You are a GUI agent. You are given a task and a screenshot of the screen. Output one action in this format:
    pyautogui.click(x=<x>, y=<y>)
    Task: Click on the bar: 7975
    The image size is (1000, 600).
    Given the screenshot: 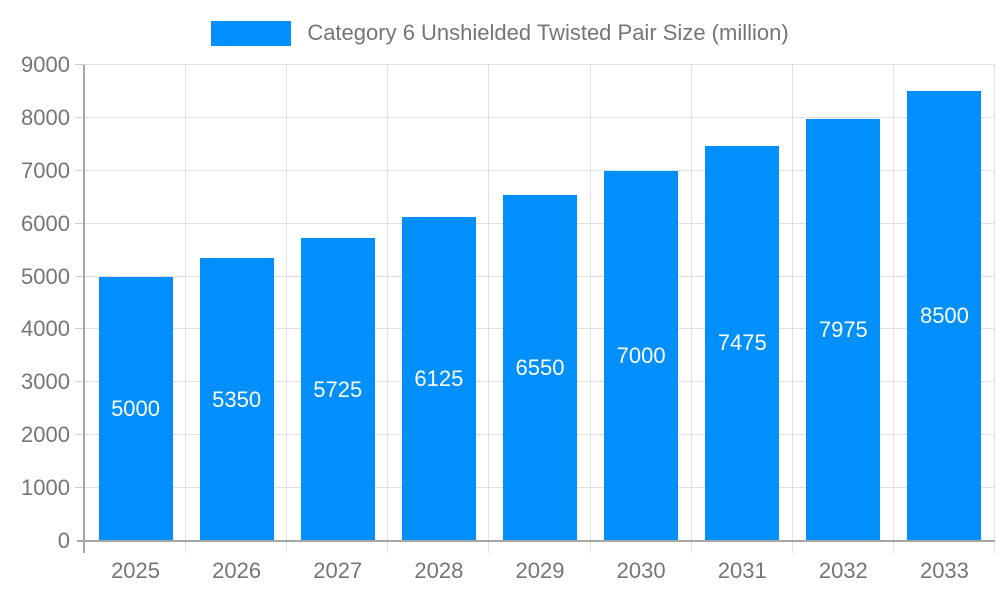 What is the action you would take?
    pyautogui.click(x=843, y=330)
    